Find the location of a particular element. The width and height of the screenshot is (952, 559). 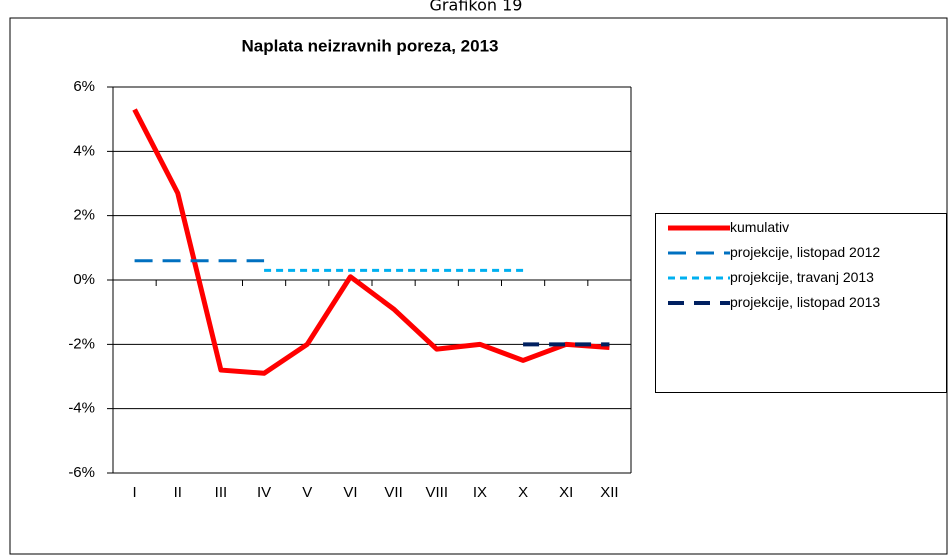

y-tick-label: -6% is located at coordinates (81, 472).